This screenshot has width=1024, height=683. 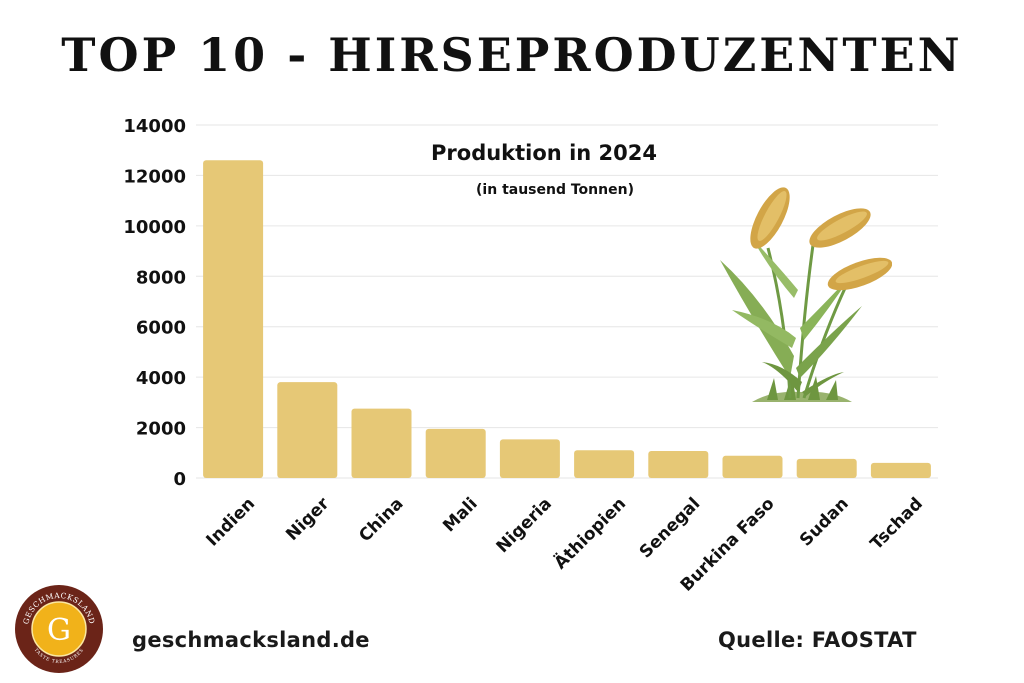 What do you see at coordinates (381, 443) in the screenshot?
I see `bar-china` at bounding box center [381, 443].